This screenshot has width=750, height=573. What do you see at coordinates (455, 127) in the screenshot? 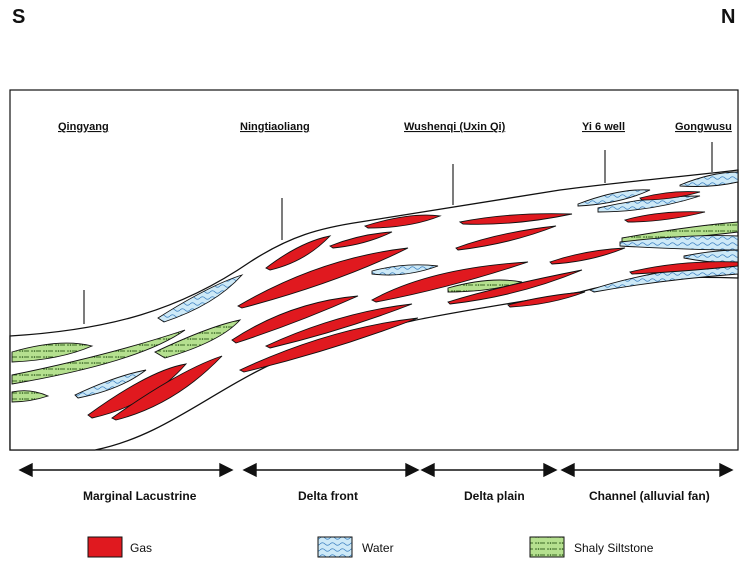
I see `well-label-wushenqi: Wushenqi (Uxin Qi)` at bounding box center [455, 127].